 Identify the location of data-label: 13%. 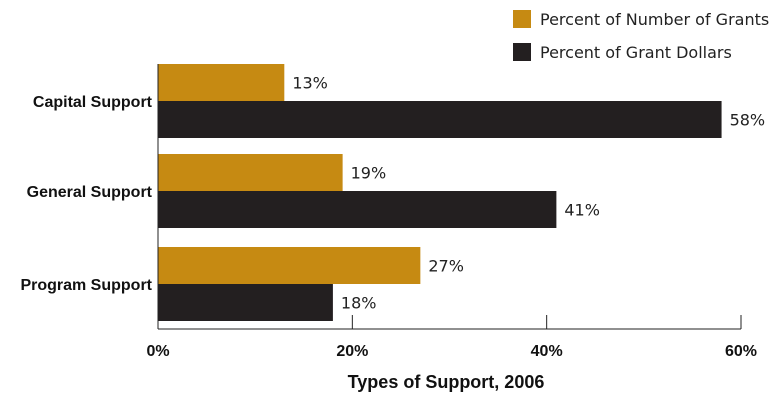
(310, 83).